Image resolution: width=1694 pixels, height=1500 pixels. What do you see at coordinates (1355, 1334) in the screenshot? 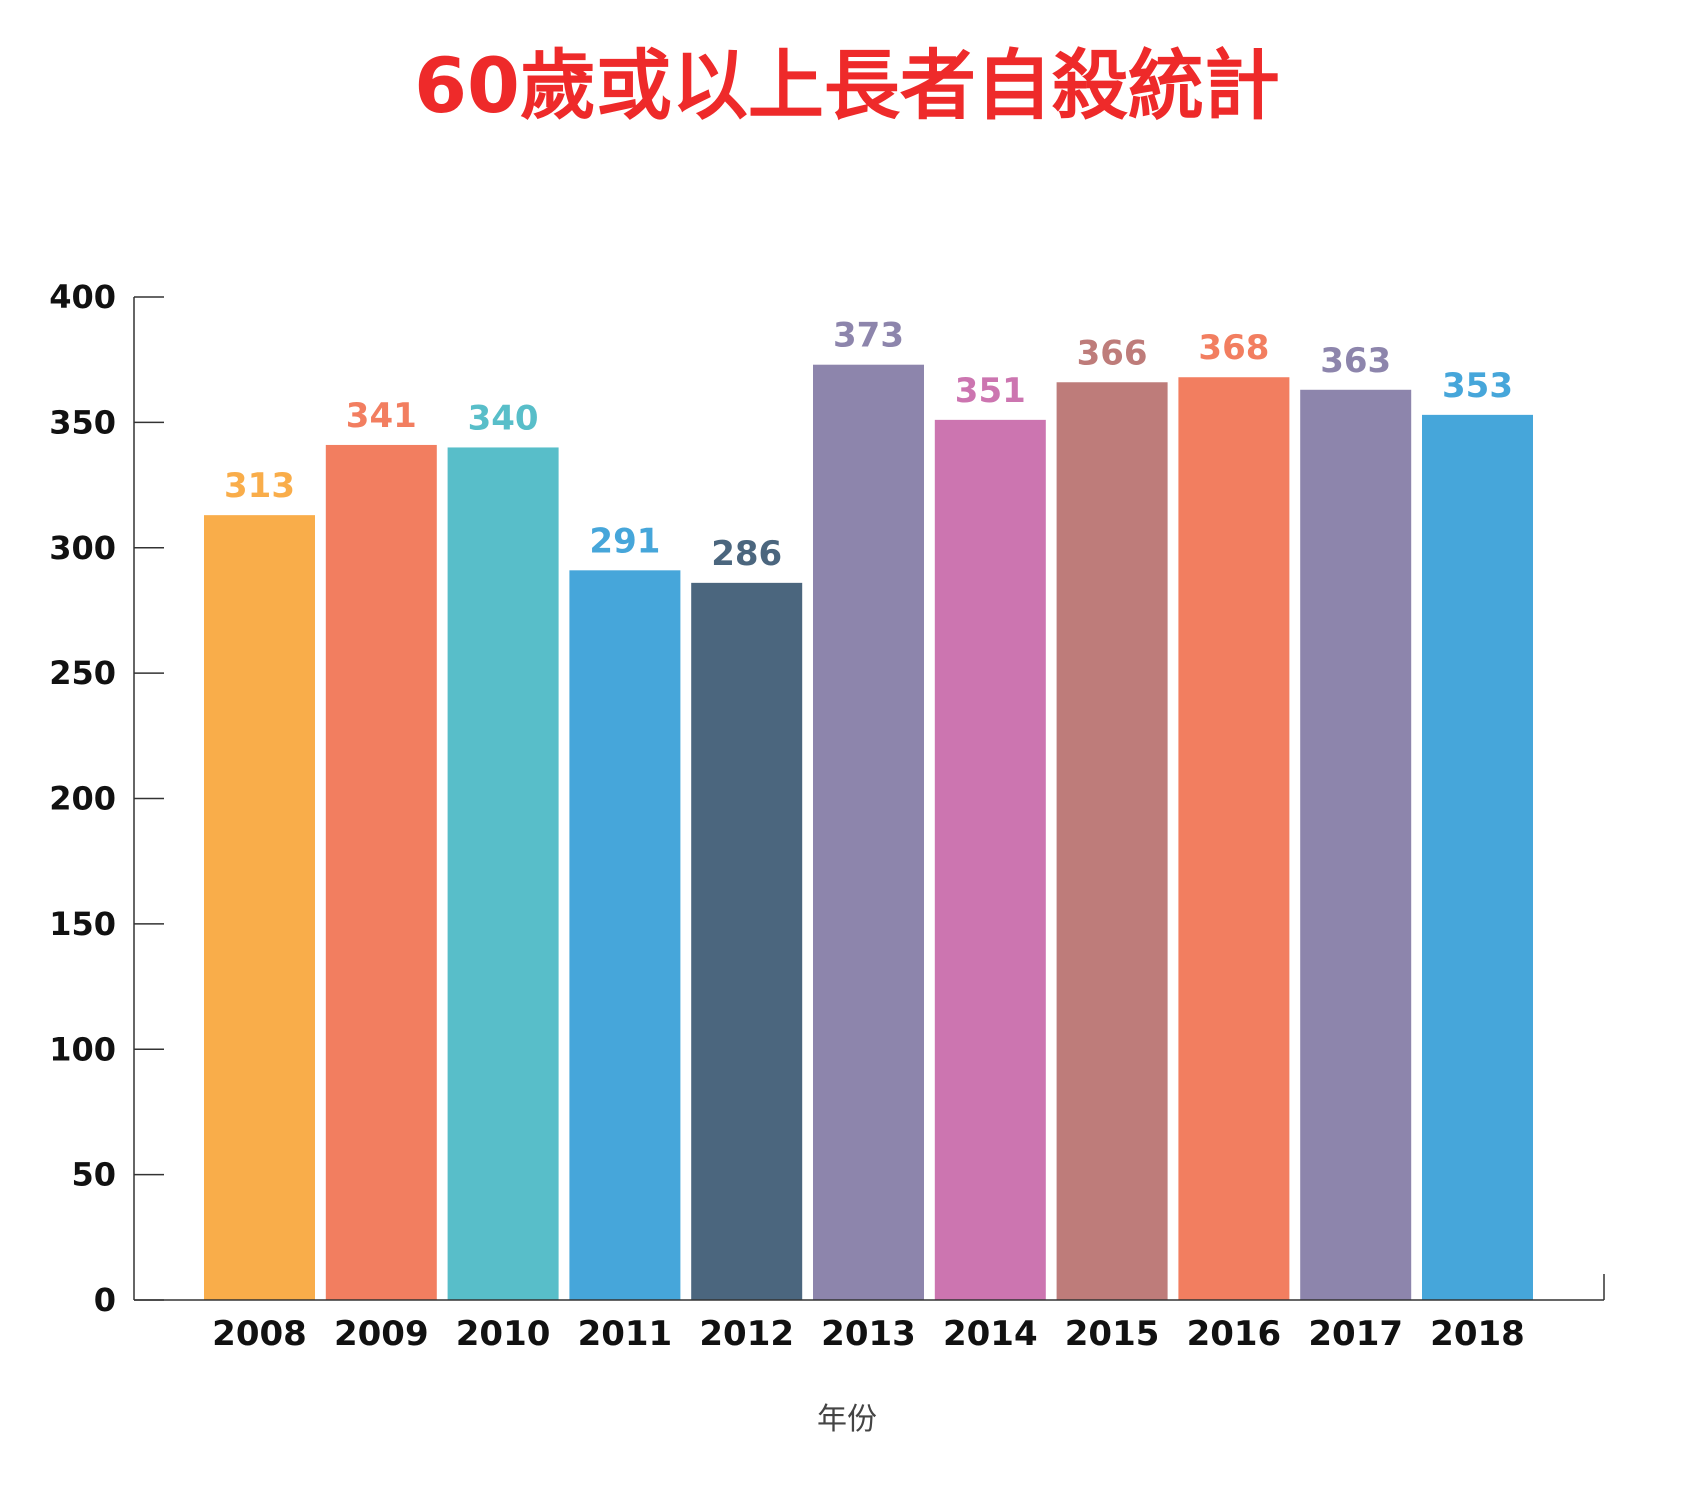
I see `x-tick-label-2017: 2017` at bounding box center [1355, 1334].